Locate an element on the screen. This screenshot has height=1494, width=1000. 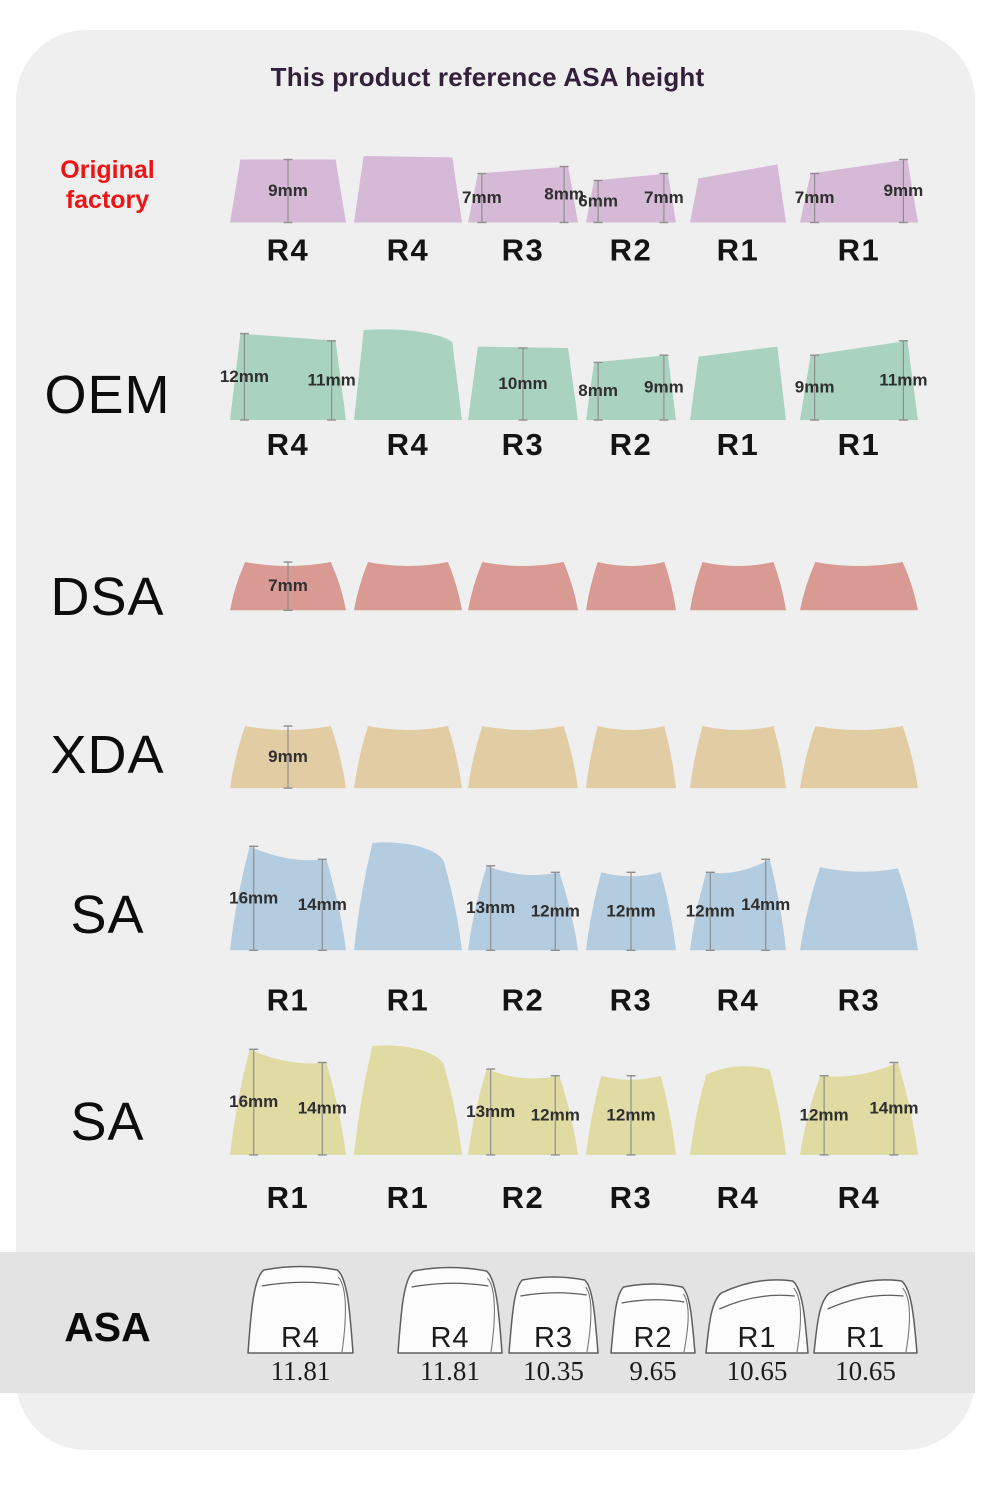
mm-label: 16mm is located at coordinates (253, 1101).